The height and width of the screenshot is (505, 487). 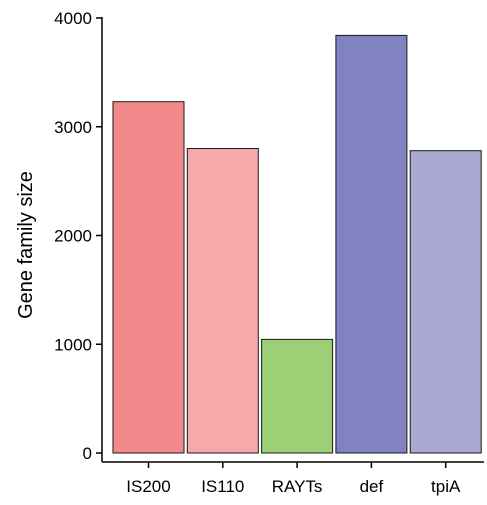 What do you see at coordinates (222, 486) in the screenshot?
I see `x-tick-label-is110: IS110` at bounding box center [222, 486].